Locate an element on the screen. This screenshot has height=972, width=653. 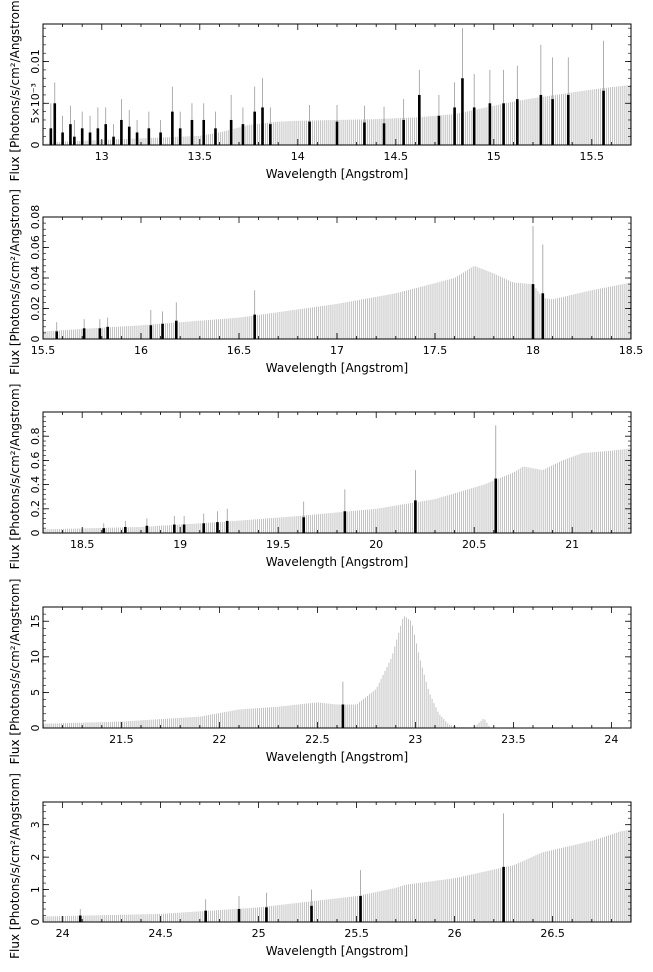
x-tick-label: 25 is located at coordinates (259, 933).